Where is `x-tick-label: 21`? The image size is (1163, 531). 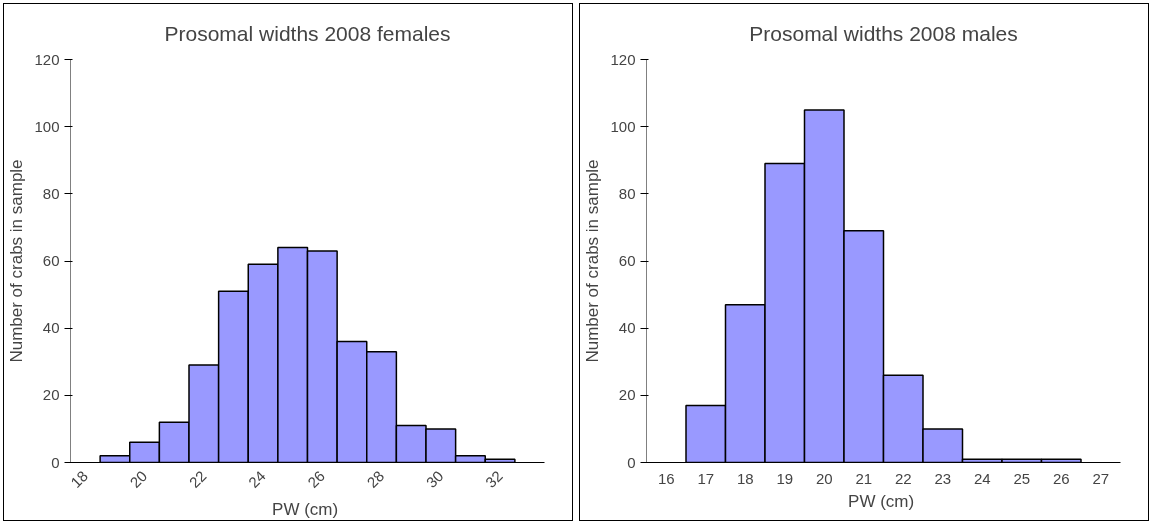 x-tick-label: 21 is located at coordinates (864, 478).